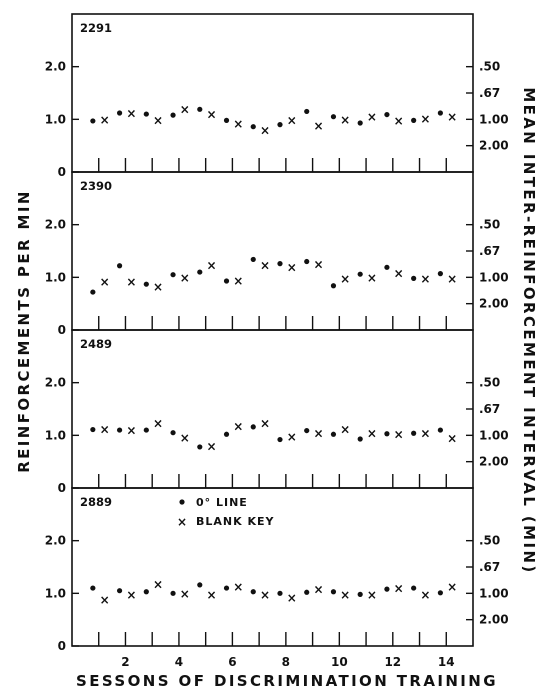  What do you see at coordinates (96, 502) in the screenshot?
I see `panel-id-label: 2889` at bounding box center [96, 502].